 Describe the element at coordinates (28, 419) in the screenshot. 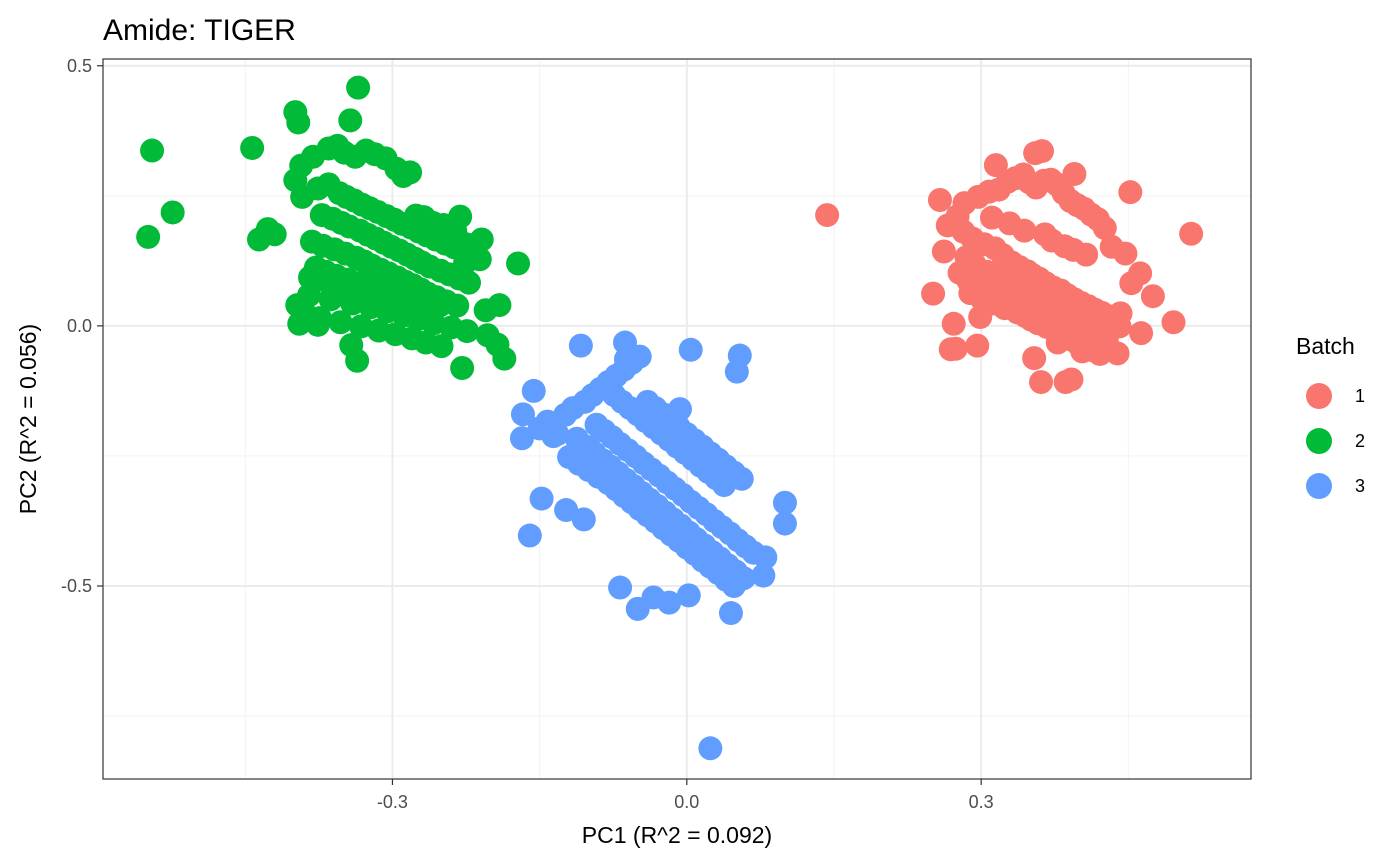

I see `y-axis-title: PC2 (R^2 = 0.056)` at that location.